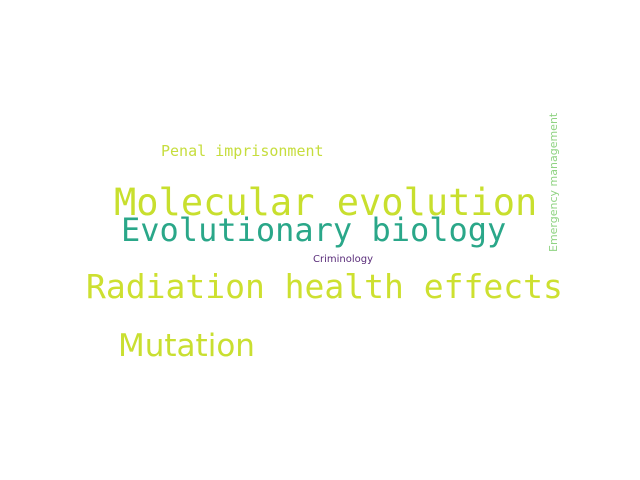  What do you see at coordinates (186, 346) in the screenshot?
I see `word-mutation: Mutation` at bounding box center [186, 346].